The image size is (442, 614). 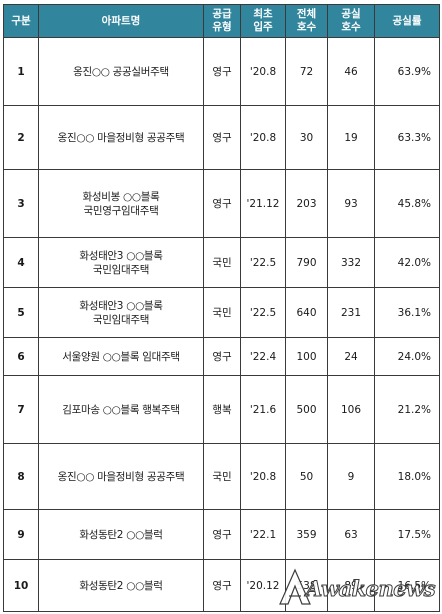 What do you see at coordinates (21, 534) in the screenshot?
I see `cell-no: 9` at bounding box center [21, 534].